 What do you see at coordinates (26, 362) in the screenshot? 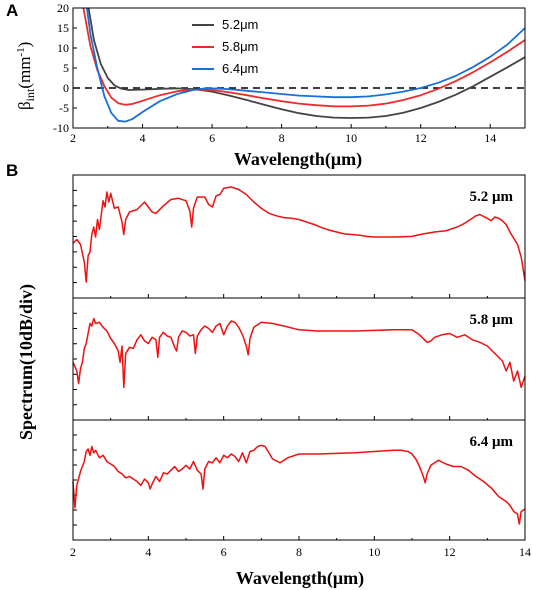
I see `panel-b-y-axis-title: Spectrum(10dB/div)` at bounding box center [26, 362].